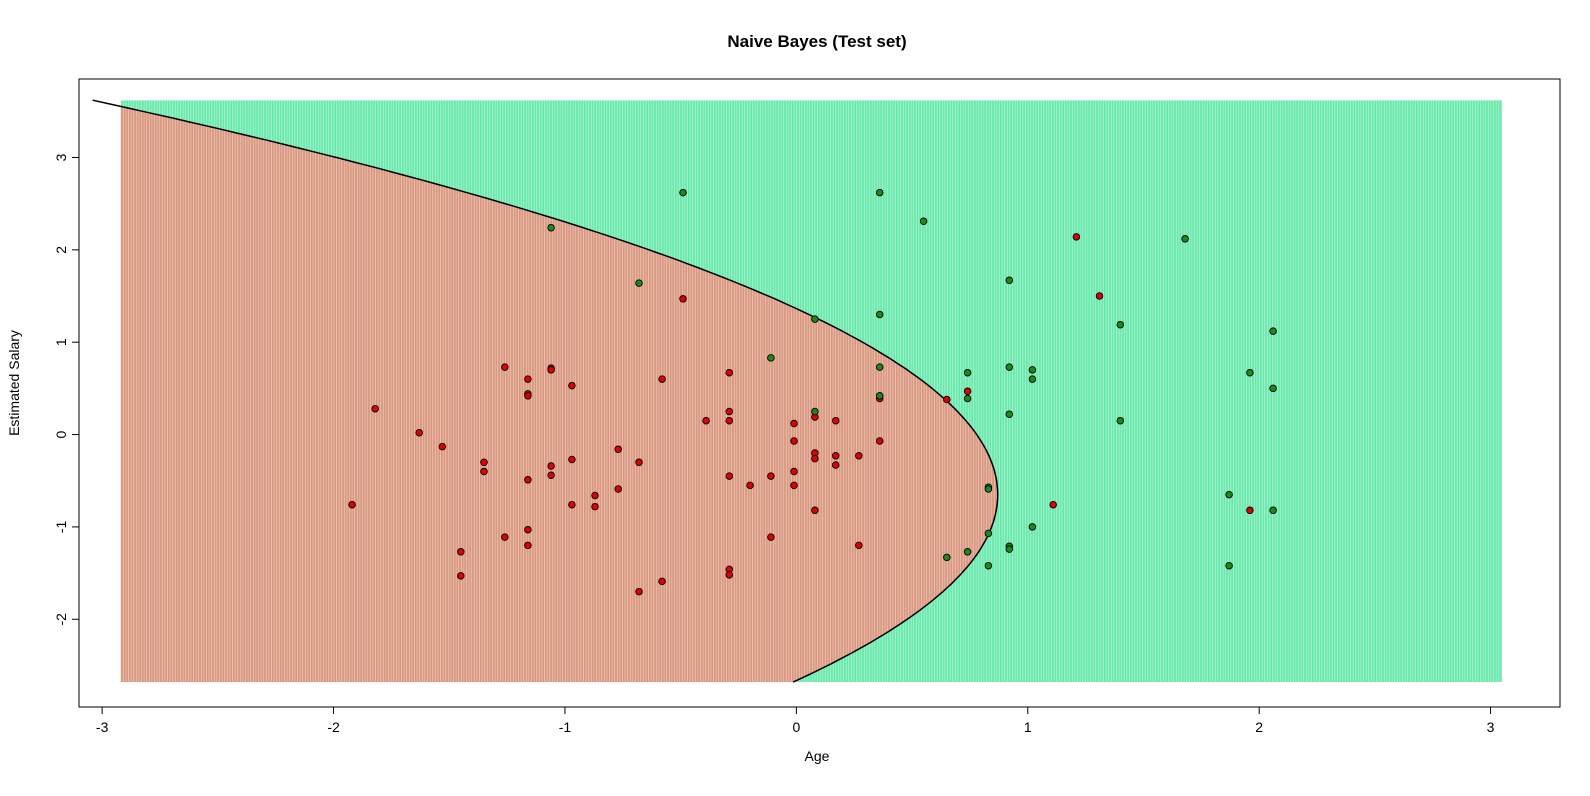  I want to click on x-tick-label: 1, so click(1028, 727).